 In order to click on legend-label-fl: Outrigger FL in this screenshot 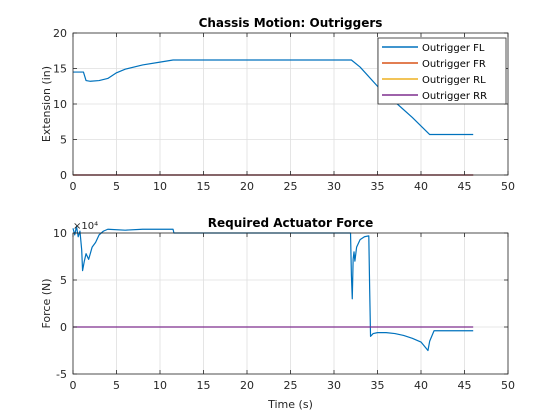, I will do `click(453, 48)`.